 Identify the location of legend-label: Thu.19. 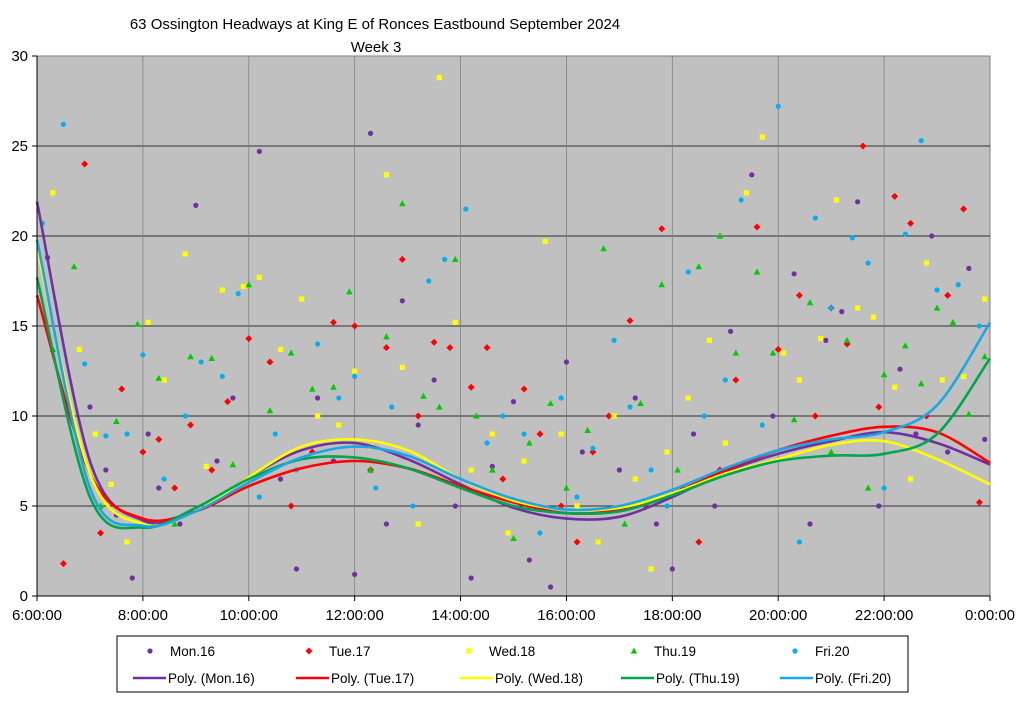
(675, 651).